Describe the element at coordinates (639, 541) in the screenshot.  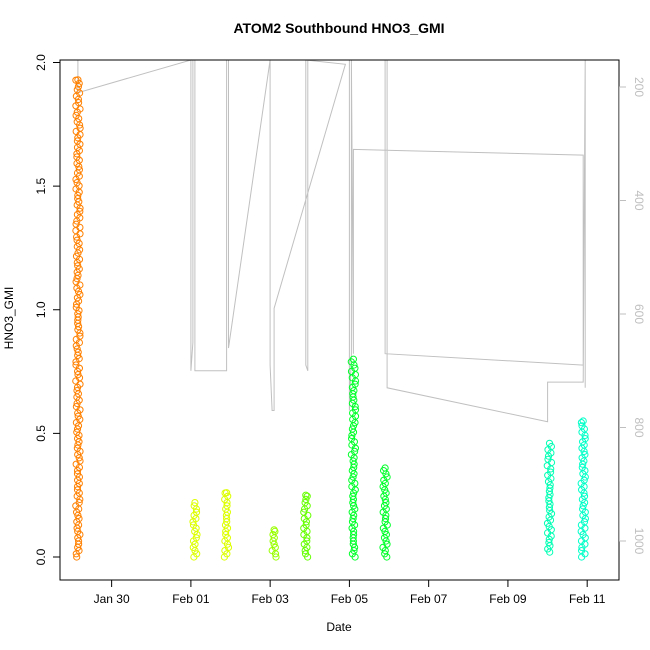
I see `y2-tick-label: 1000` at that location.